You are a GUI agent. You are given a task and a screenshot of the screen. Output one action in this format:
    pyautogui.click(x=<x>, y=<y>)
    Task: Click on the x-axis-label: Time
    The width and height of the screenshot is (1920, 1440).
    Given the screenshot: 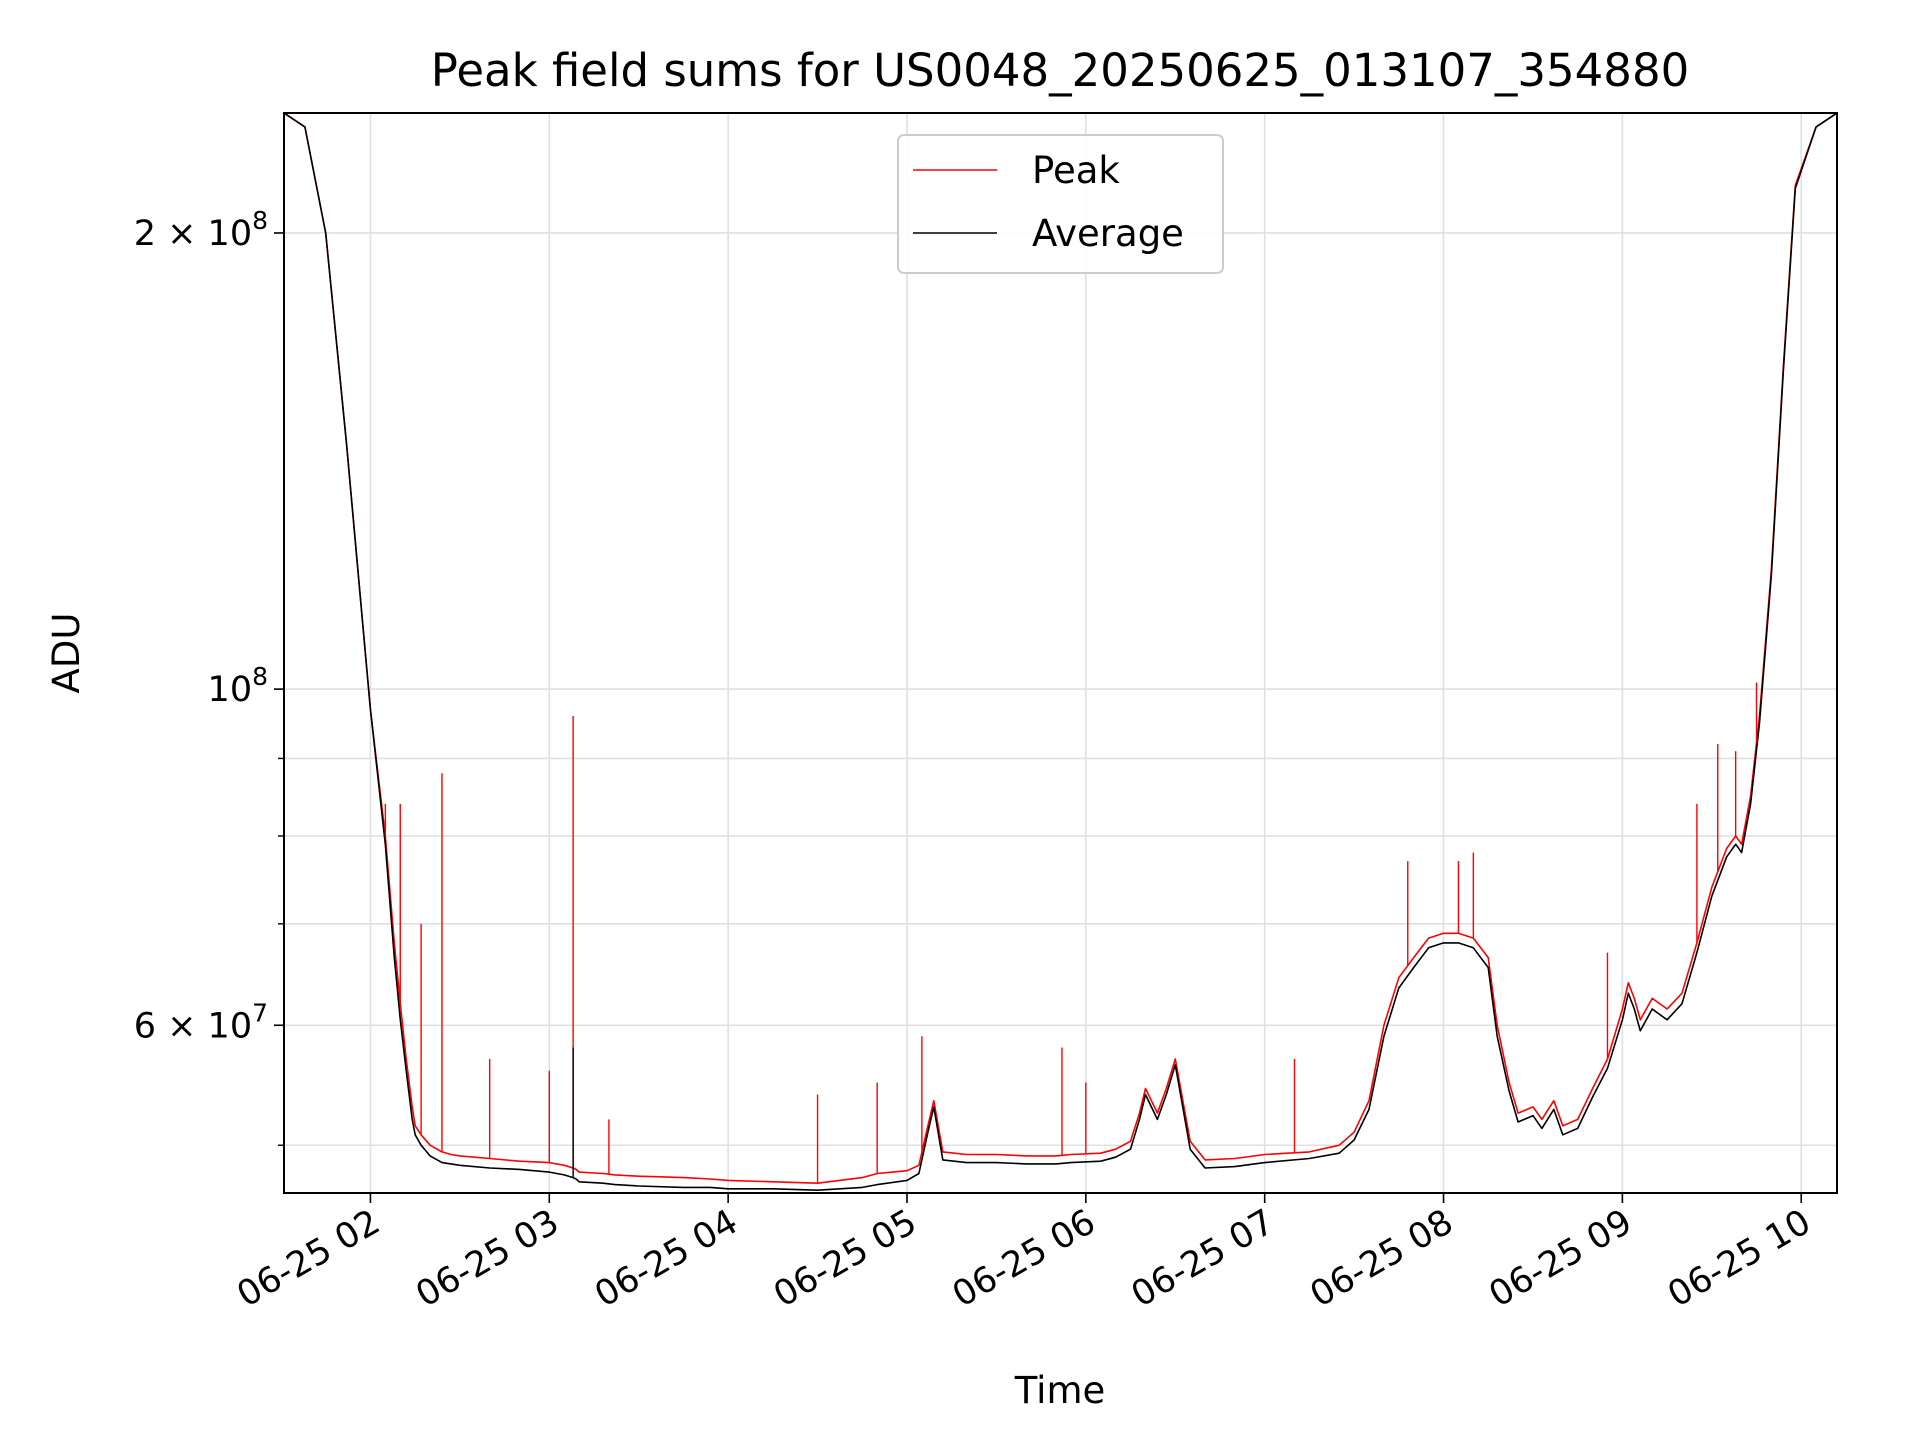 What is the action you would take?
    pyautogui.click(x=1060, y=1390)
    